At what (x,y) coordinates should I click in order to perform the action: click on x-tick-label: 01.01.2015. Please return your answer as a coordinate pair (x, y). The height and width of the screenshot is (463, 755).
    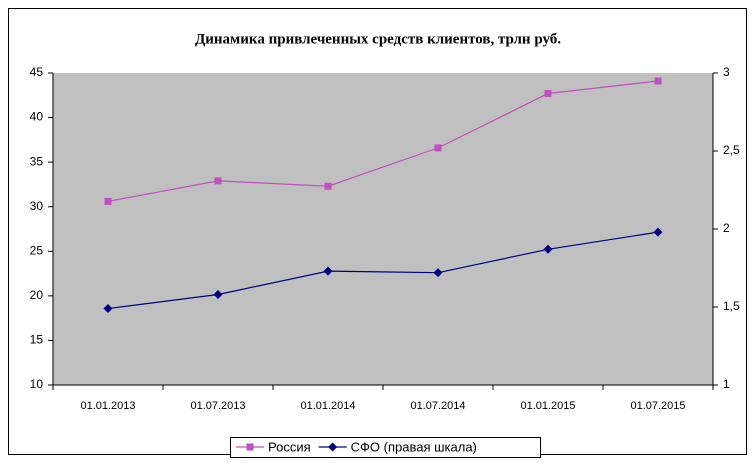
    Looking at the image, I should click on (547, 406).